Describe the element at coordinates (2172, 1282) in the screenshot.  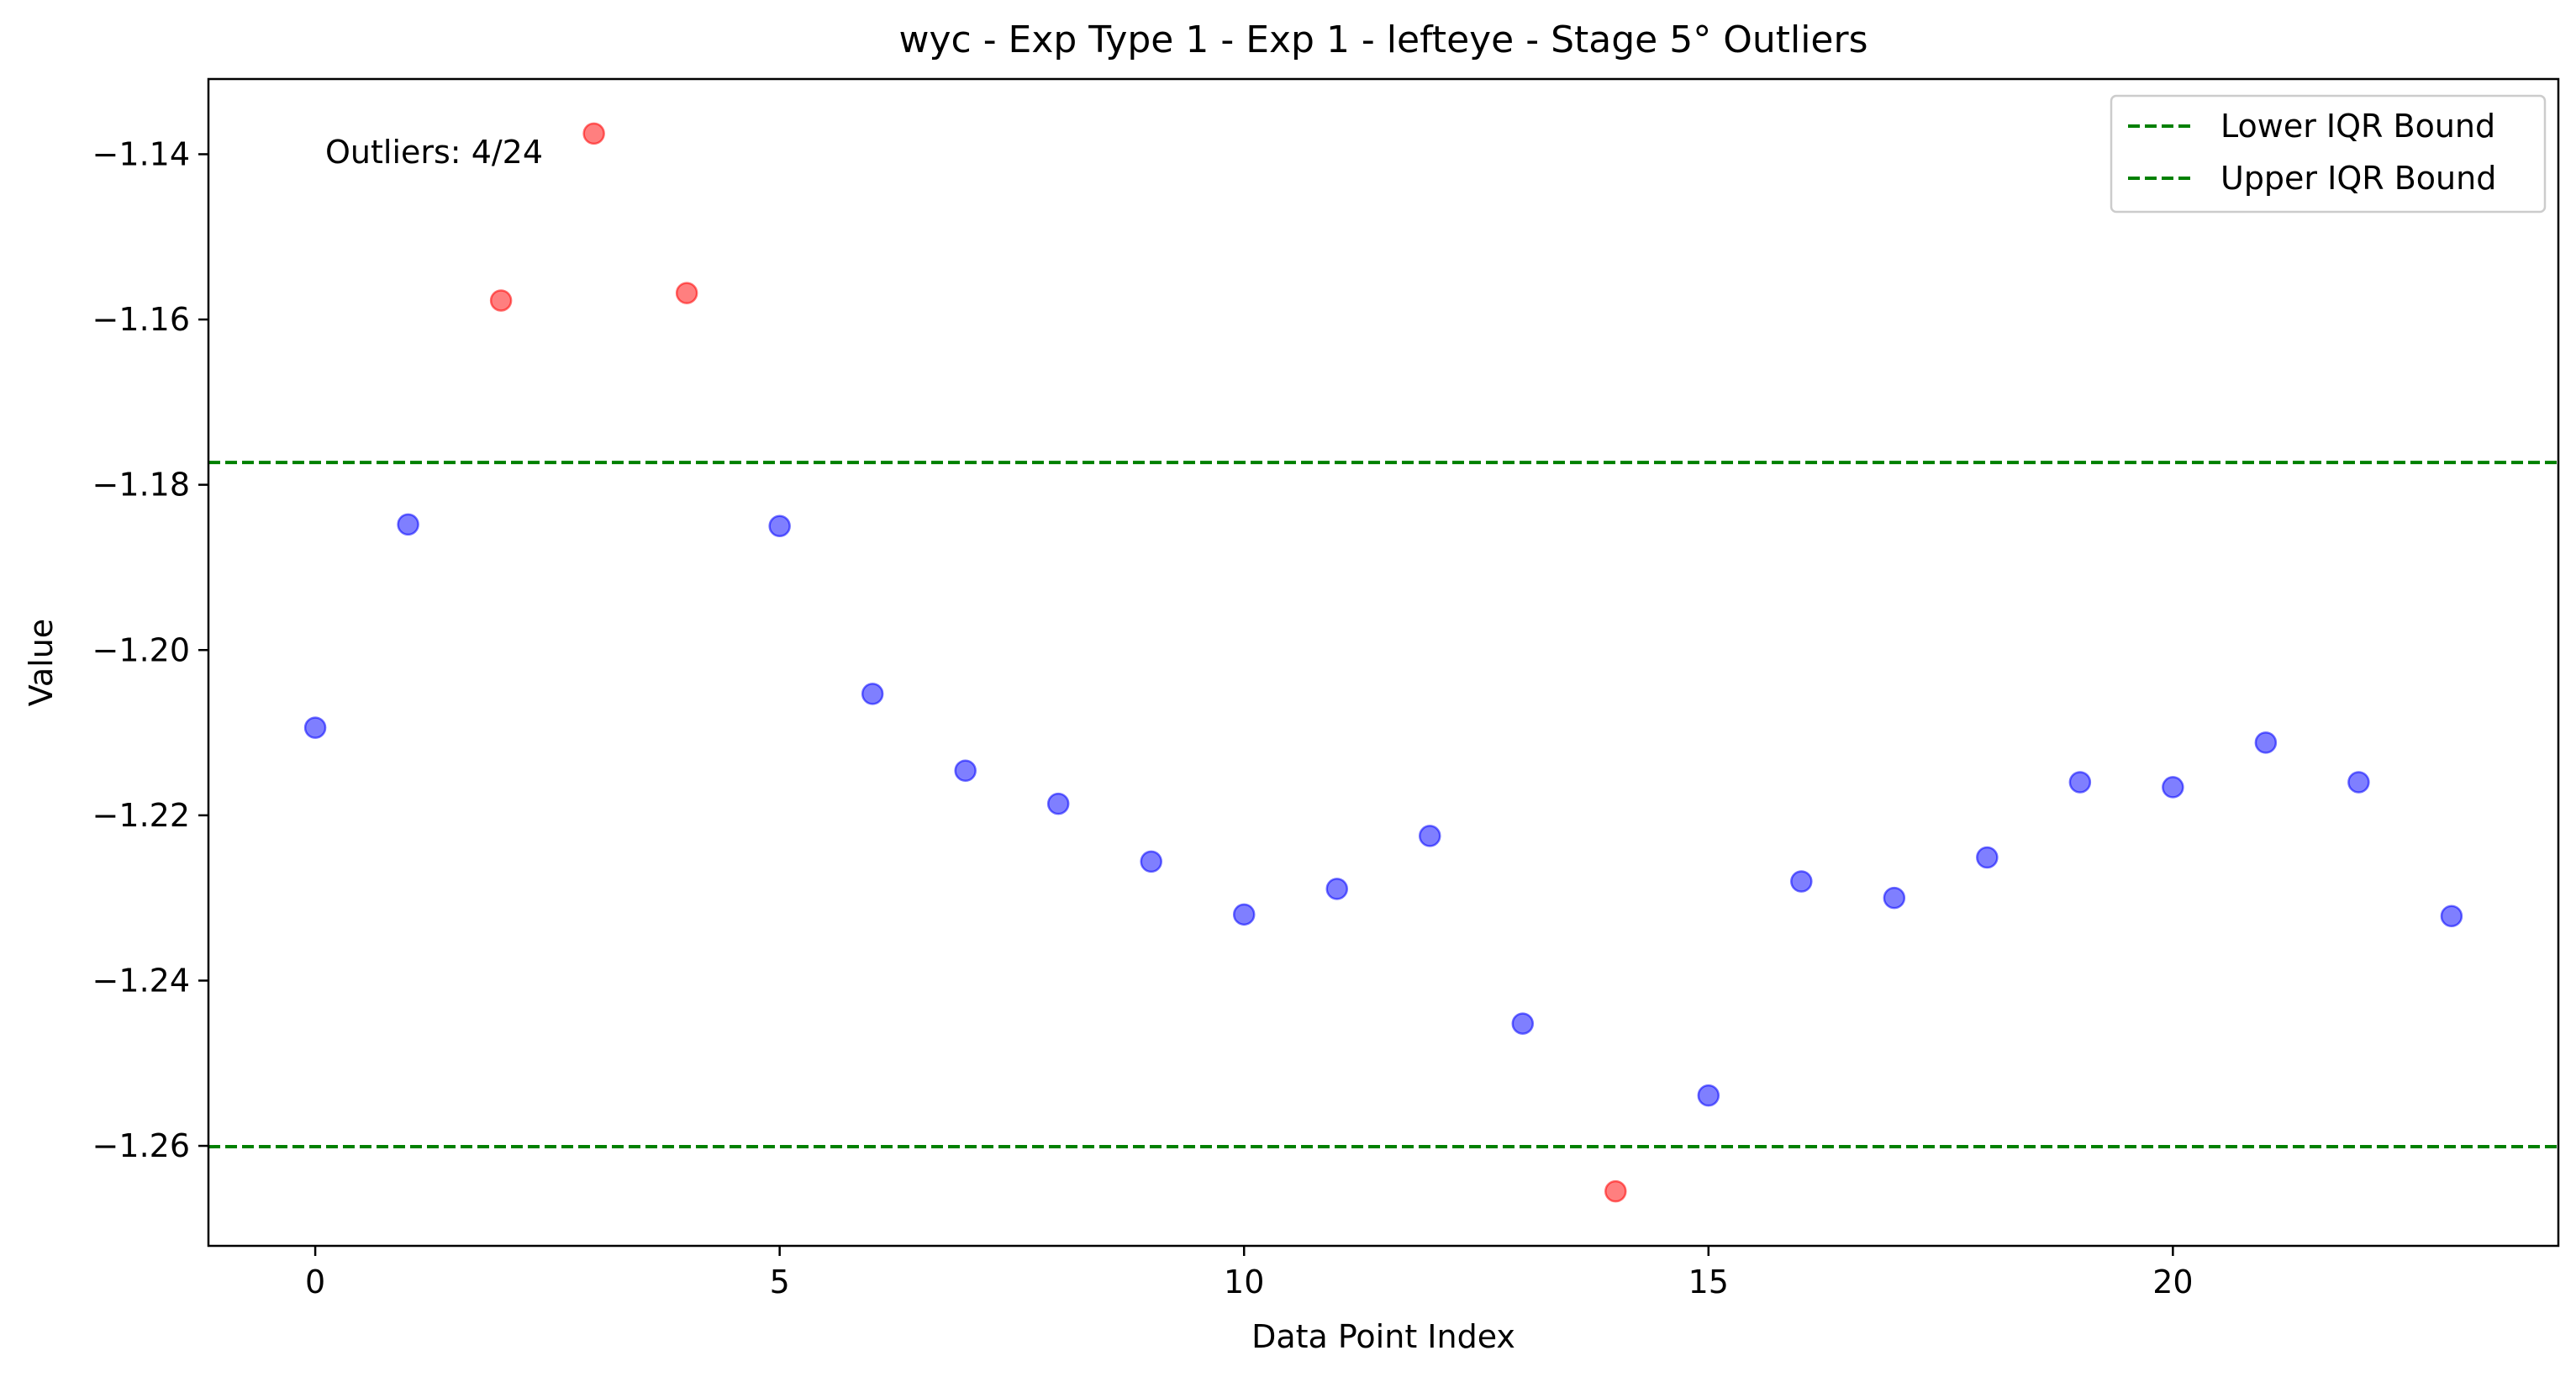
I see `x-tick-label: 20` at that location.